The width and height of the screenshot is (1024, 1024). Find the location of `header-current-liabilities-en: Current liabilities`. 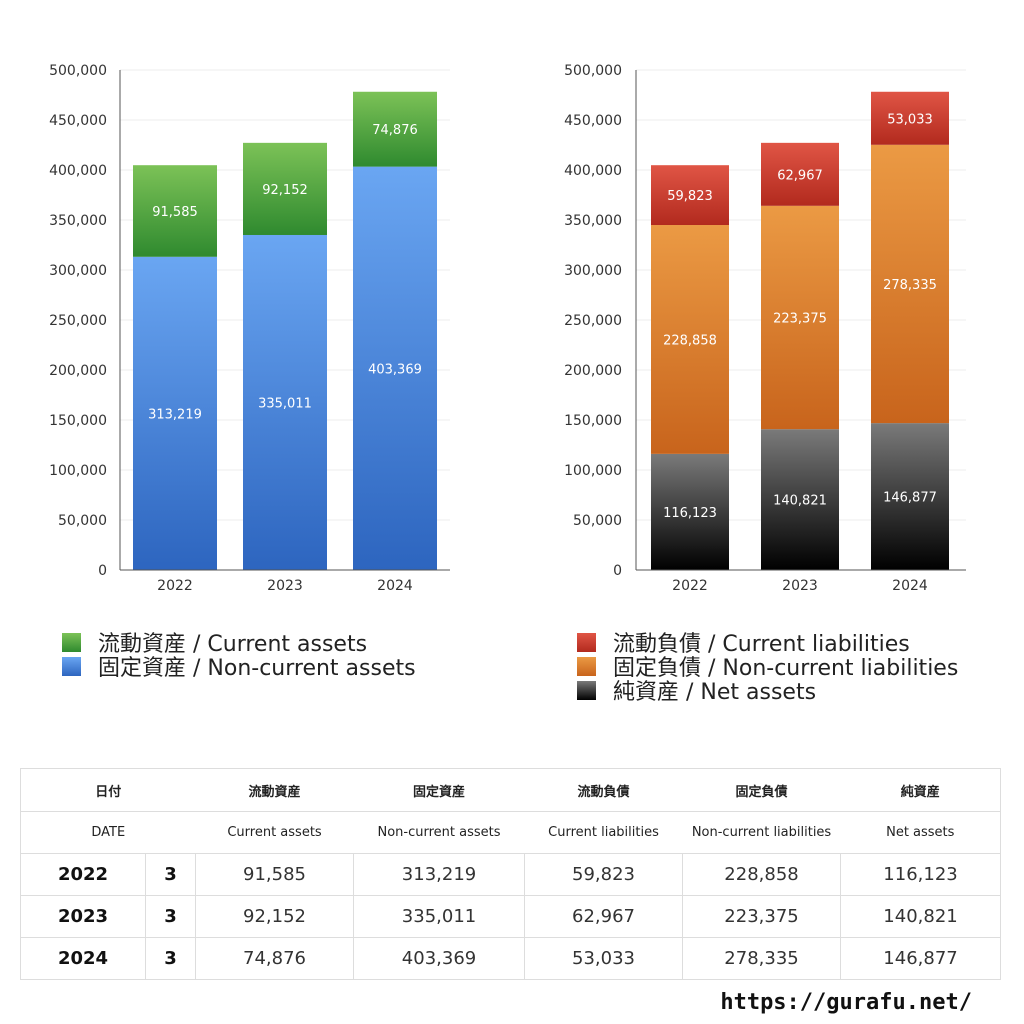

header-current-liabilities-en: Current liabilities is located at coordinates (603, 832).